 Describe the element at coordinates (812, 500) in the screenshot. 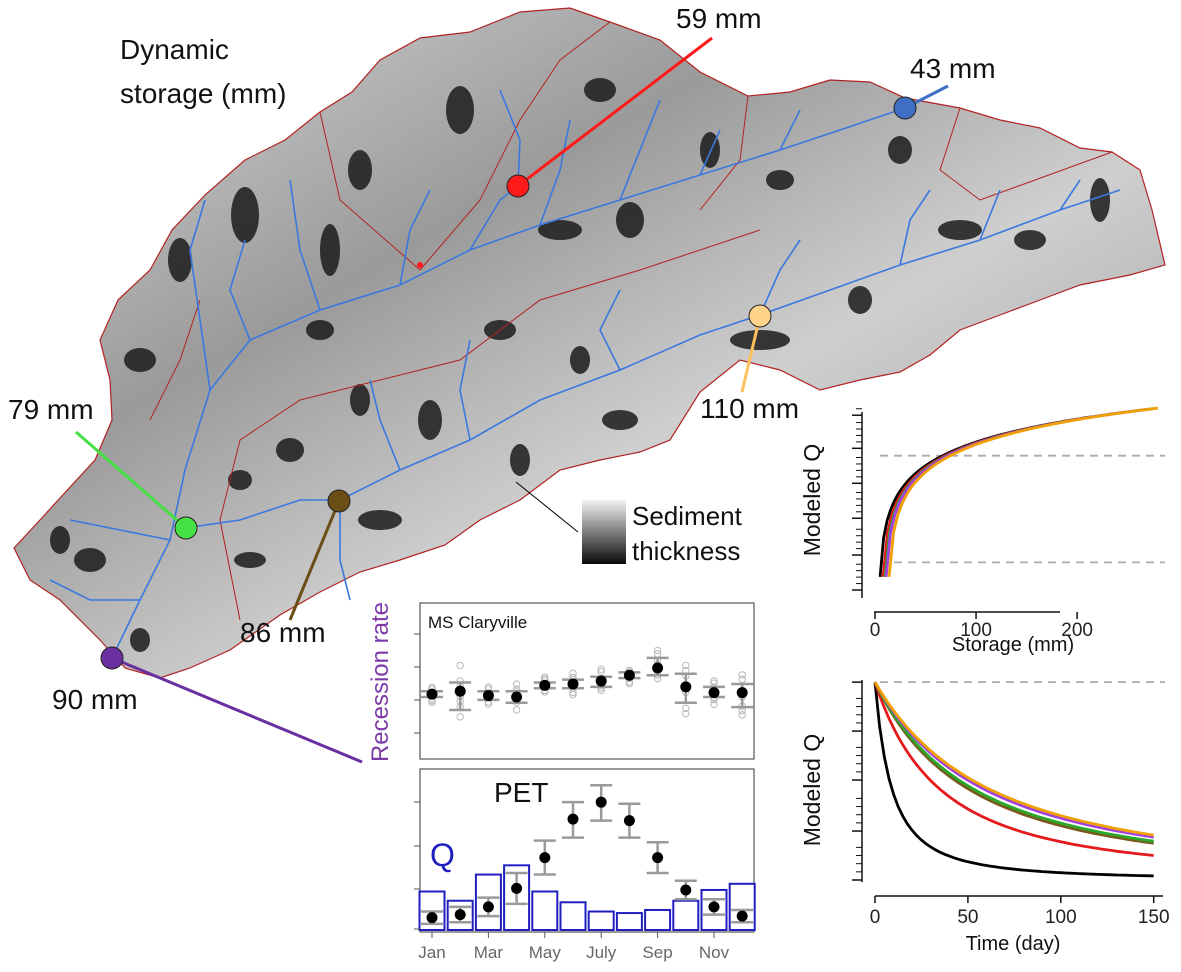

I see `storage-ylabel: Modeled Q` at that location.